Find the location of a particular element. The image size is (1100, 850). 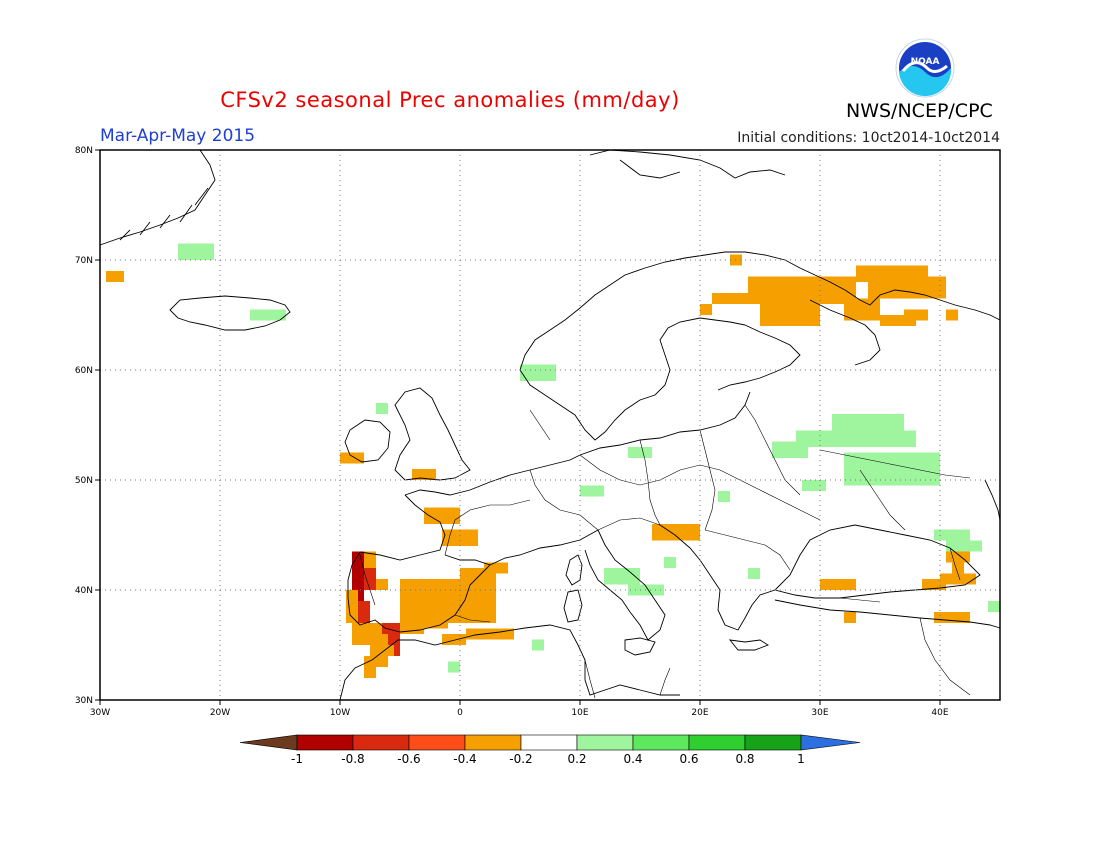

legend-label: 0.6 is located at coordinates (688, 759).